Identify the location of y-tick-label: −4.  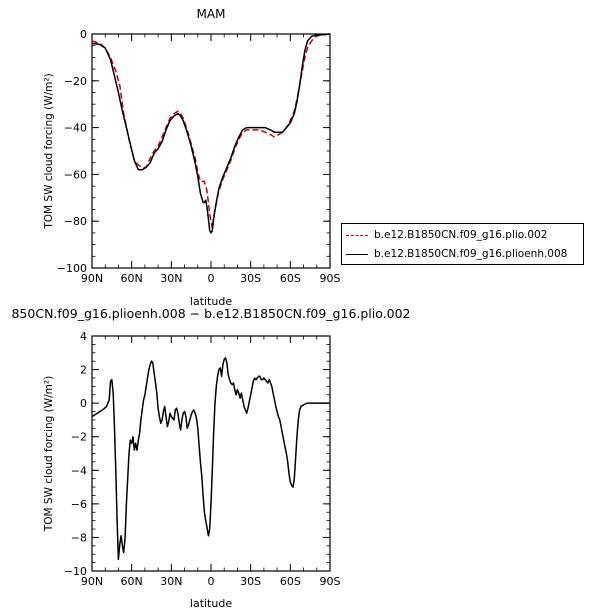
(79, 470).